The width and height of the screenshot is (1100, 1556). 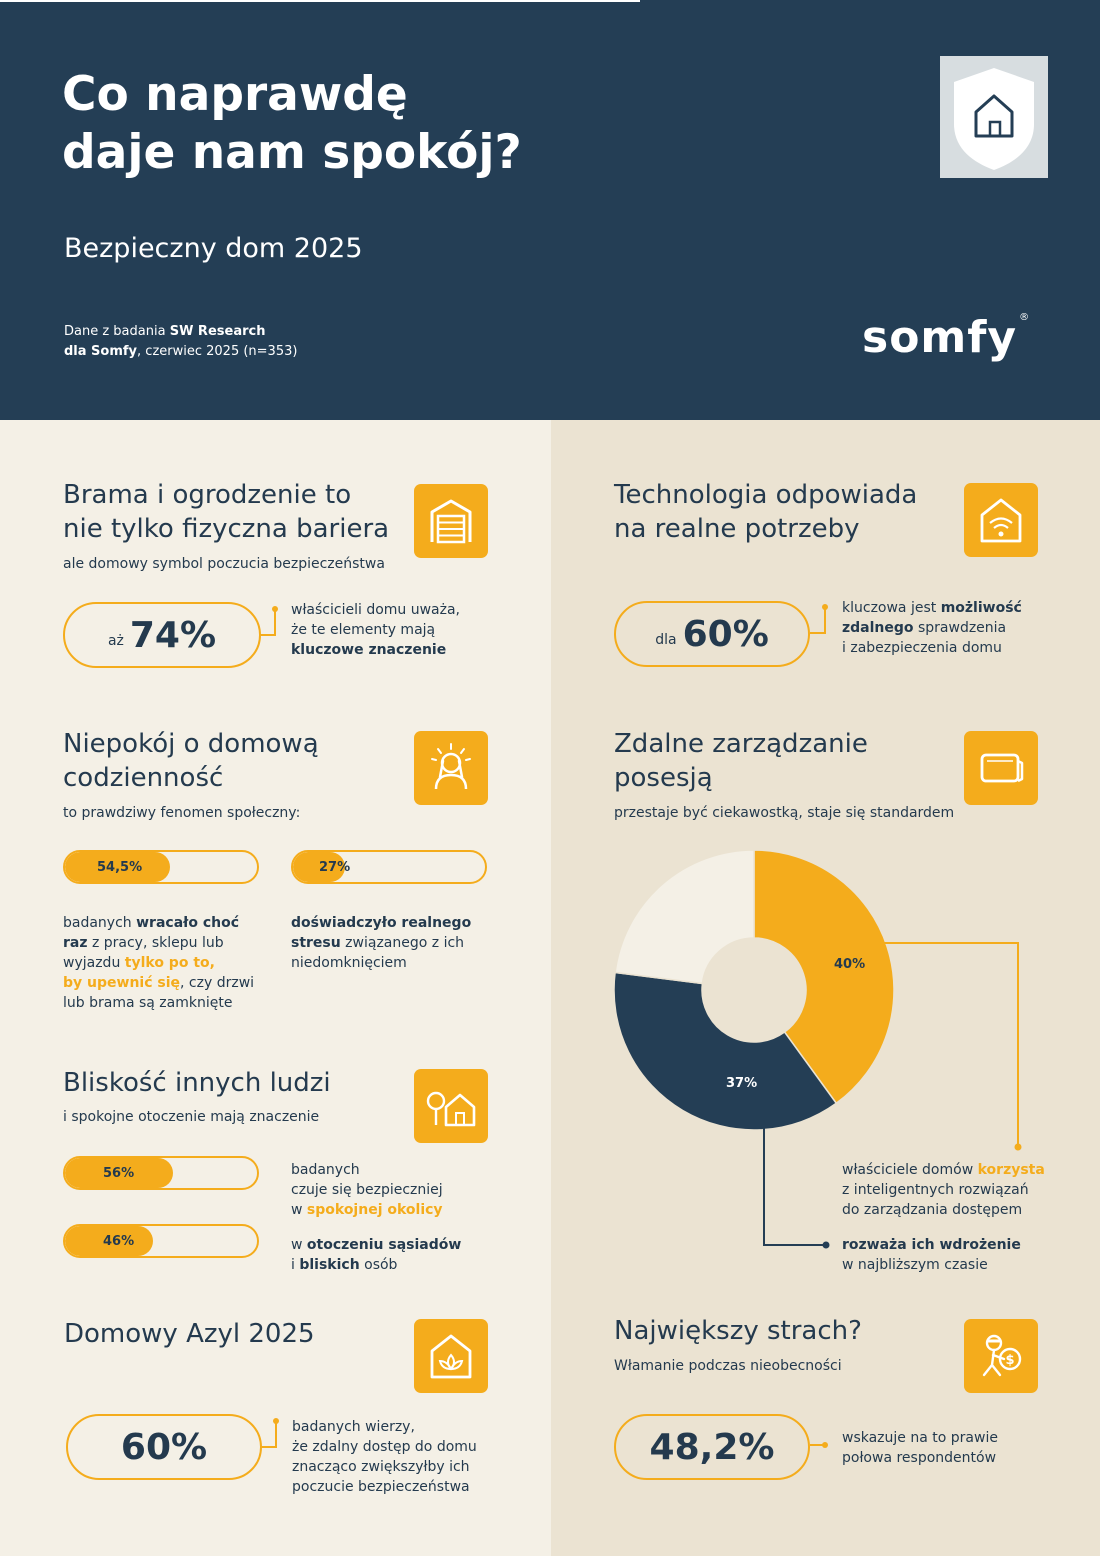 I want to click on niepokoj-bar-1-fill, so click(x=117, y=867).